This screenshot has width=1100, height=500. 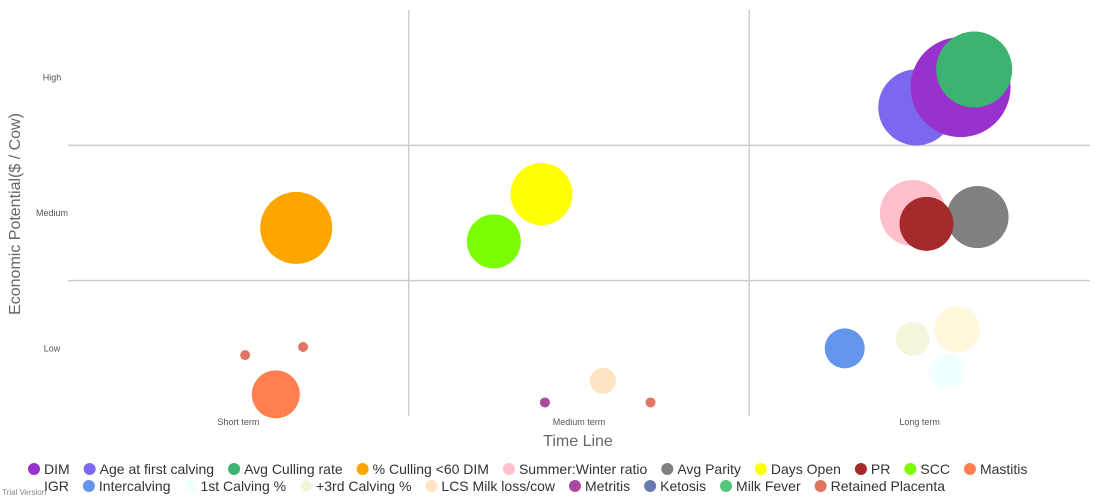 What do you see at coordinates (52, 78) in the screenshot?
I see `y-tick-label: High` at bounding box center [52, 78].